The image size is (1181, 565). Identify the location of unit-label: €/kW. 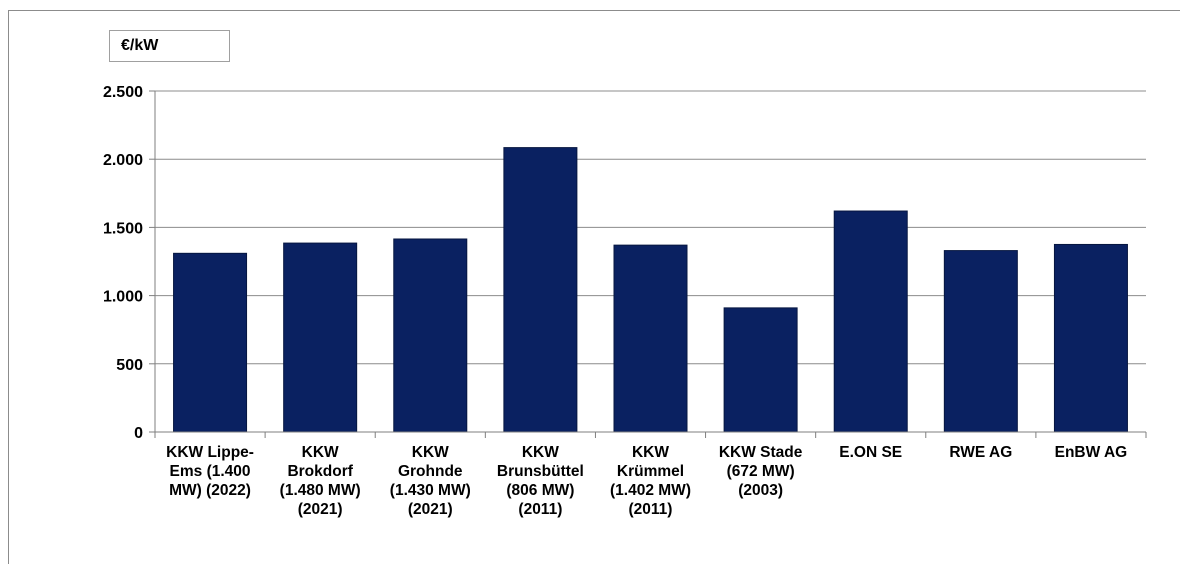
(169, 46).